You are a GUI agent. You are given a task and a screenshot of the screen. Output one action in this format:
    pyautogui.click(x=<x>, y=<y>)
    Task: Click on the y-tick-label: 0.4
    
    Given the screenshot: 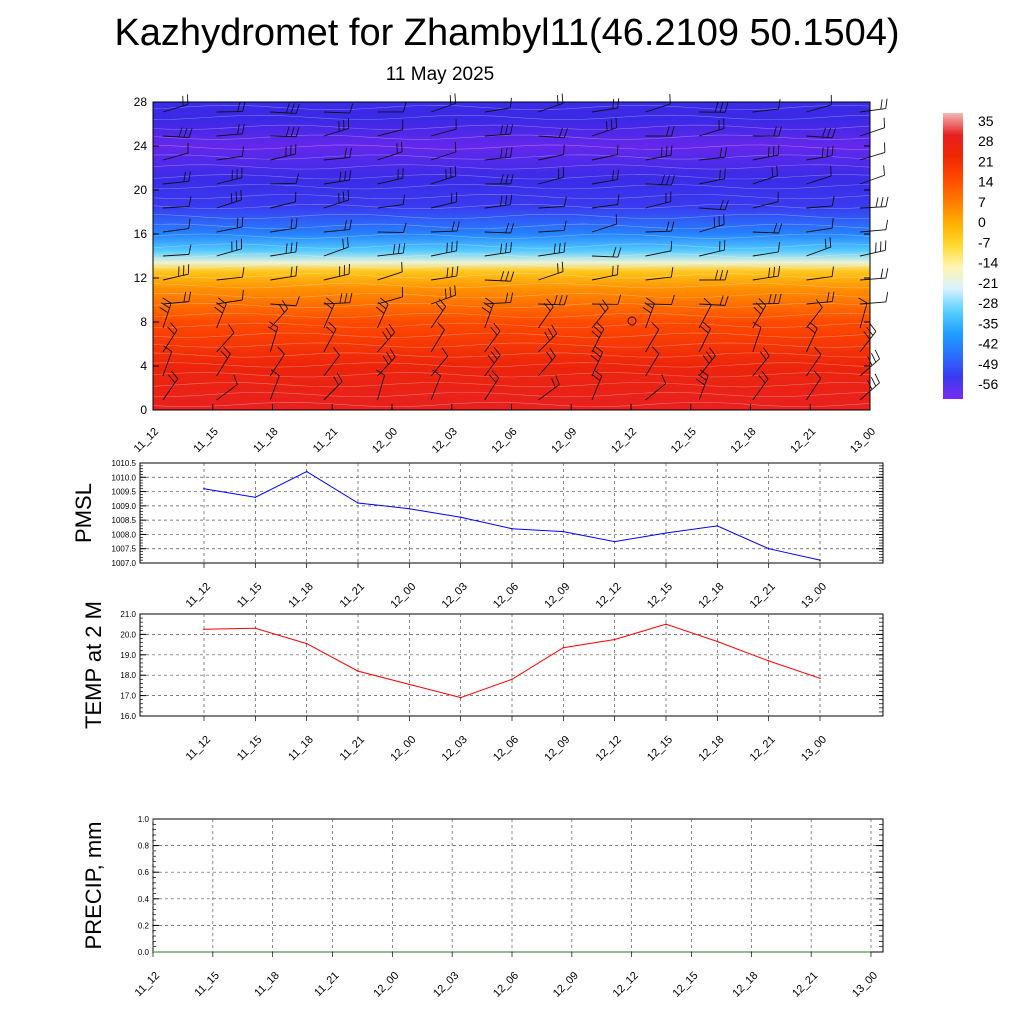 What is the action you would take?
    pyautogui.click(x=144, y=899)
    